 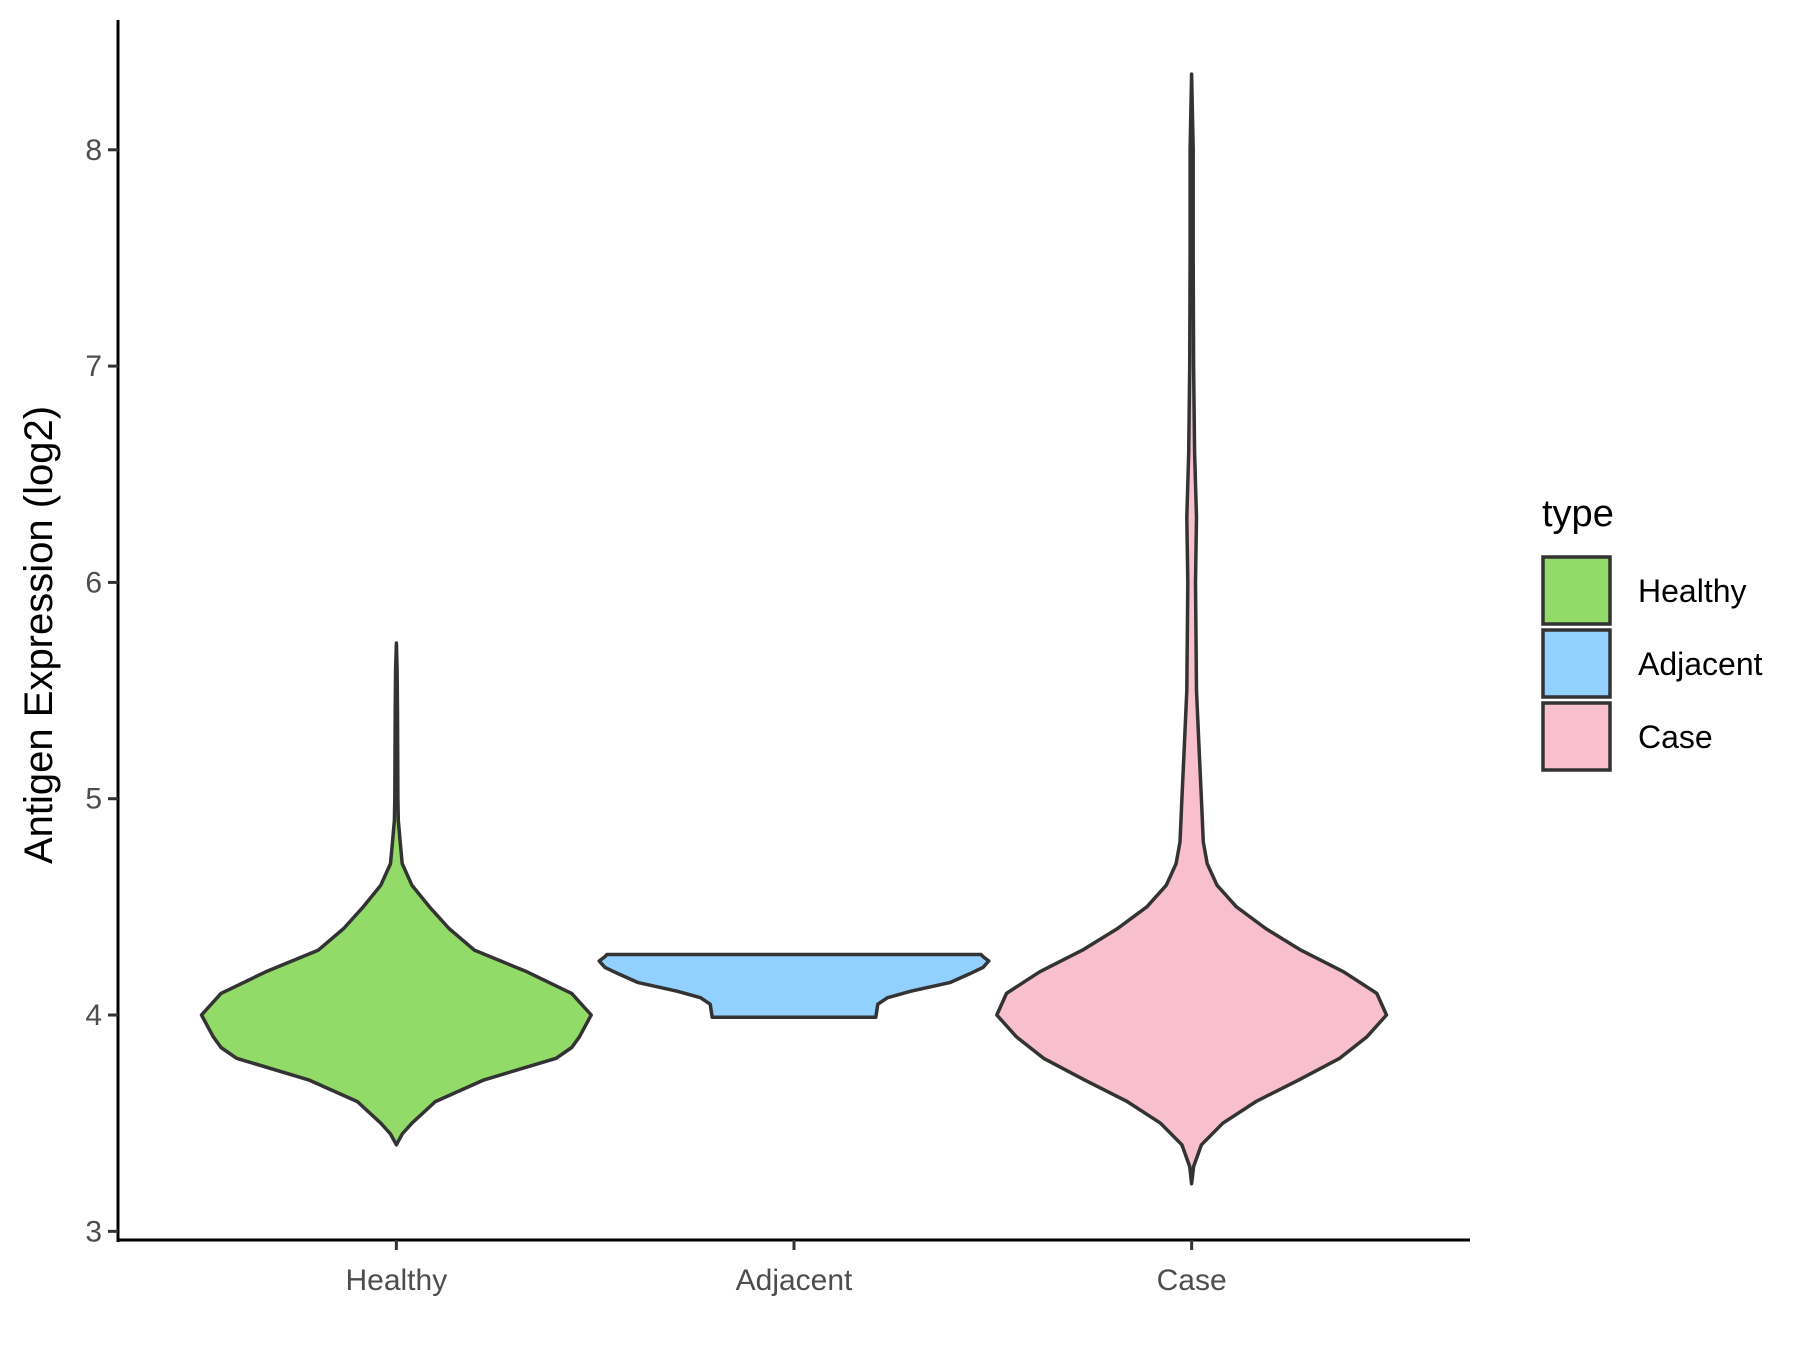 I want to click on y-tick-label: 3, so click(x=93, y=1231).